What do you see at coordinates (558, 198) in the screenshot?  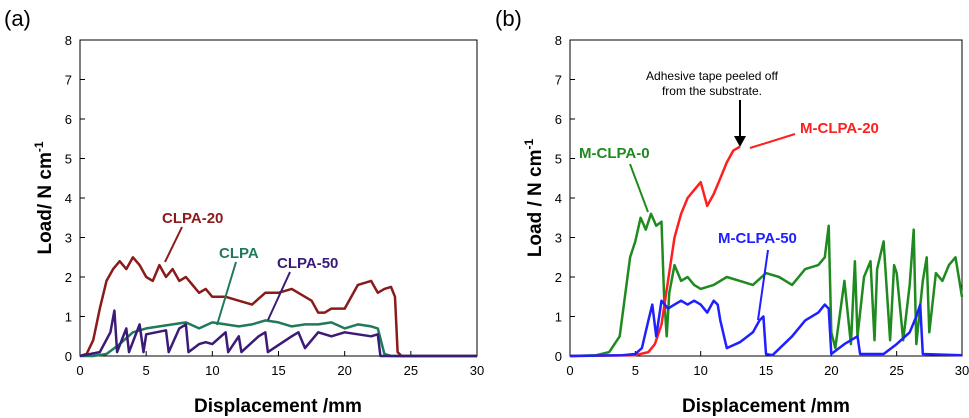 I see `panel-b-y-tick-label: 4` at bounding box center [558, 198].